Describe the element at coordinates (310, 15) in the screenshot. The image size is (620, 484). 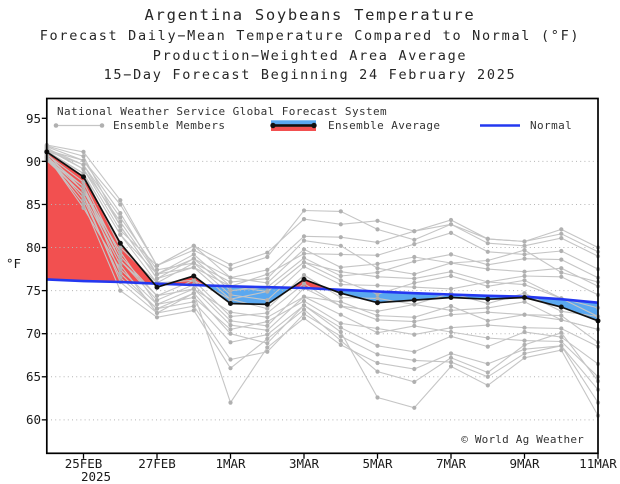
I see `page-title: Argentina Soybeans Temperature` at that location.